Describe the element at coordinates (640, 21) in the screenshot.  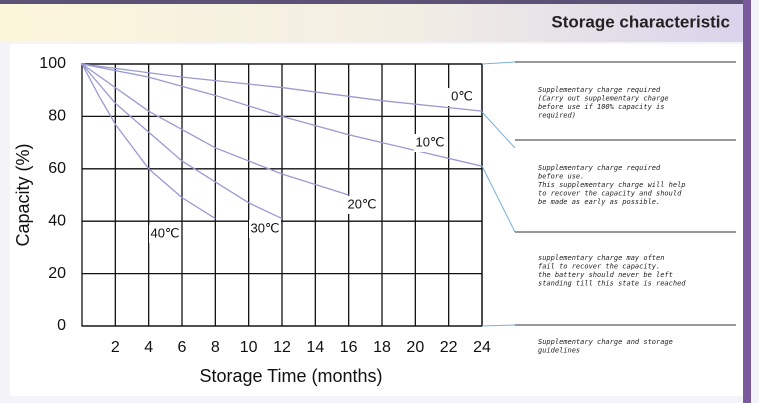
I see `header-title: Storage characteristic` at that location.